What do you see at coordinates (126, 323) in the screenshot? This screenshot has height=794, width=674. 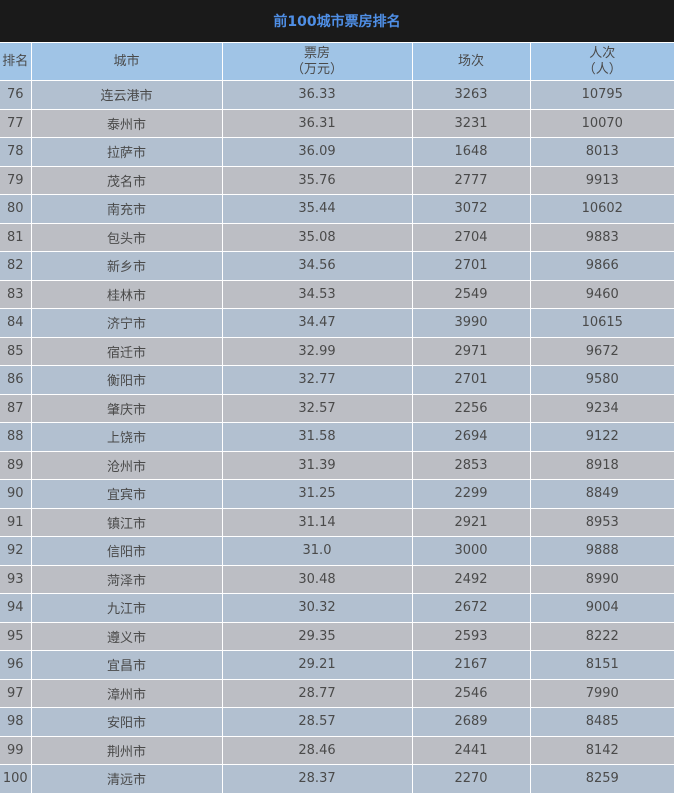 I see `city-cell: 济宁市` at bounding box center [126, 323].